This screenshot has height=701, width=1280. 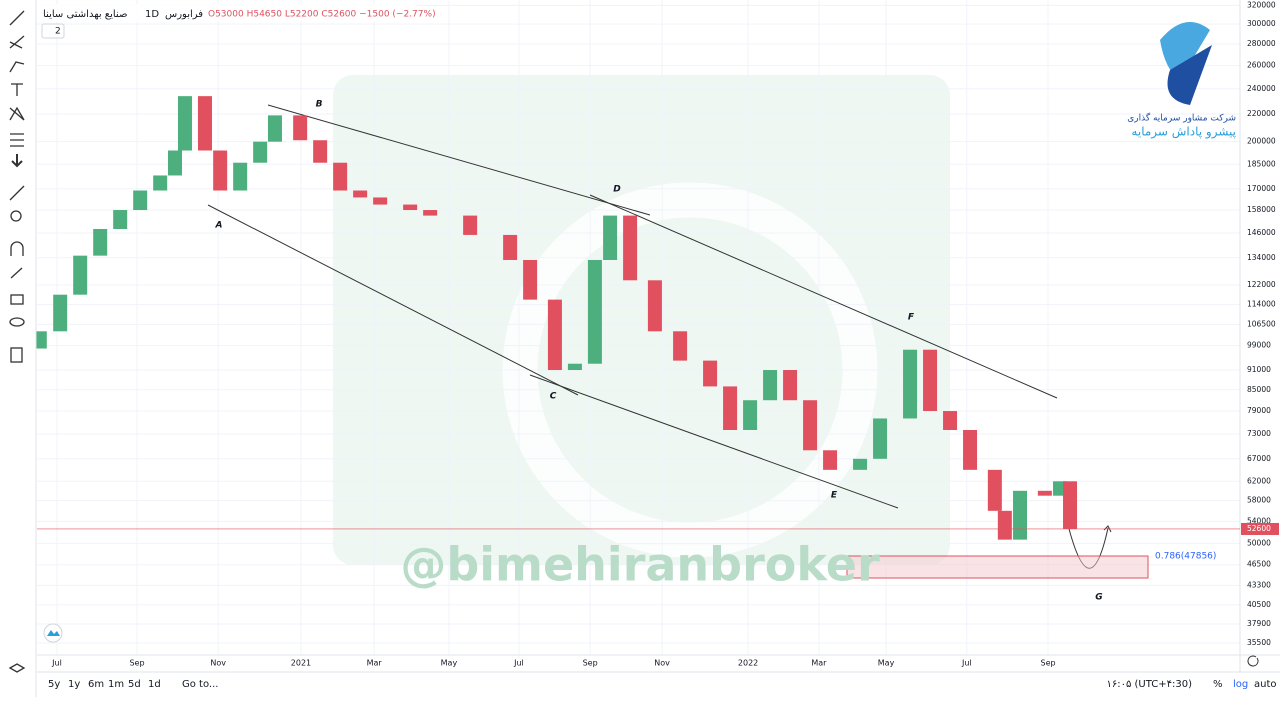 I want to click on auto-toggle: auto, so click(x=1265, y=684).